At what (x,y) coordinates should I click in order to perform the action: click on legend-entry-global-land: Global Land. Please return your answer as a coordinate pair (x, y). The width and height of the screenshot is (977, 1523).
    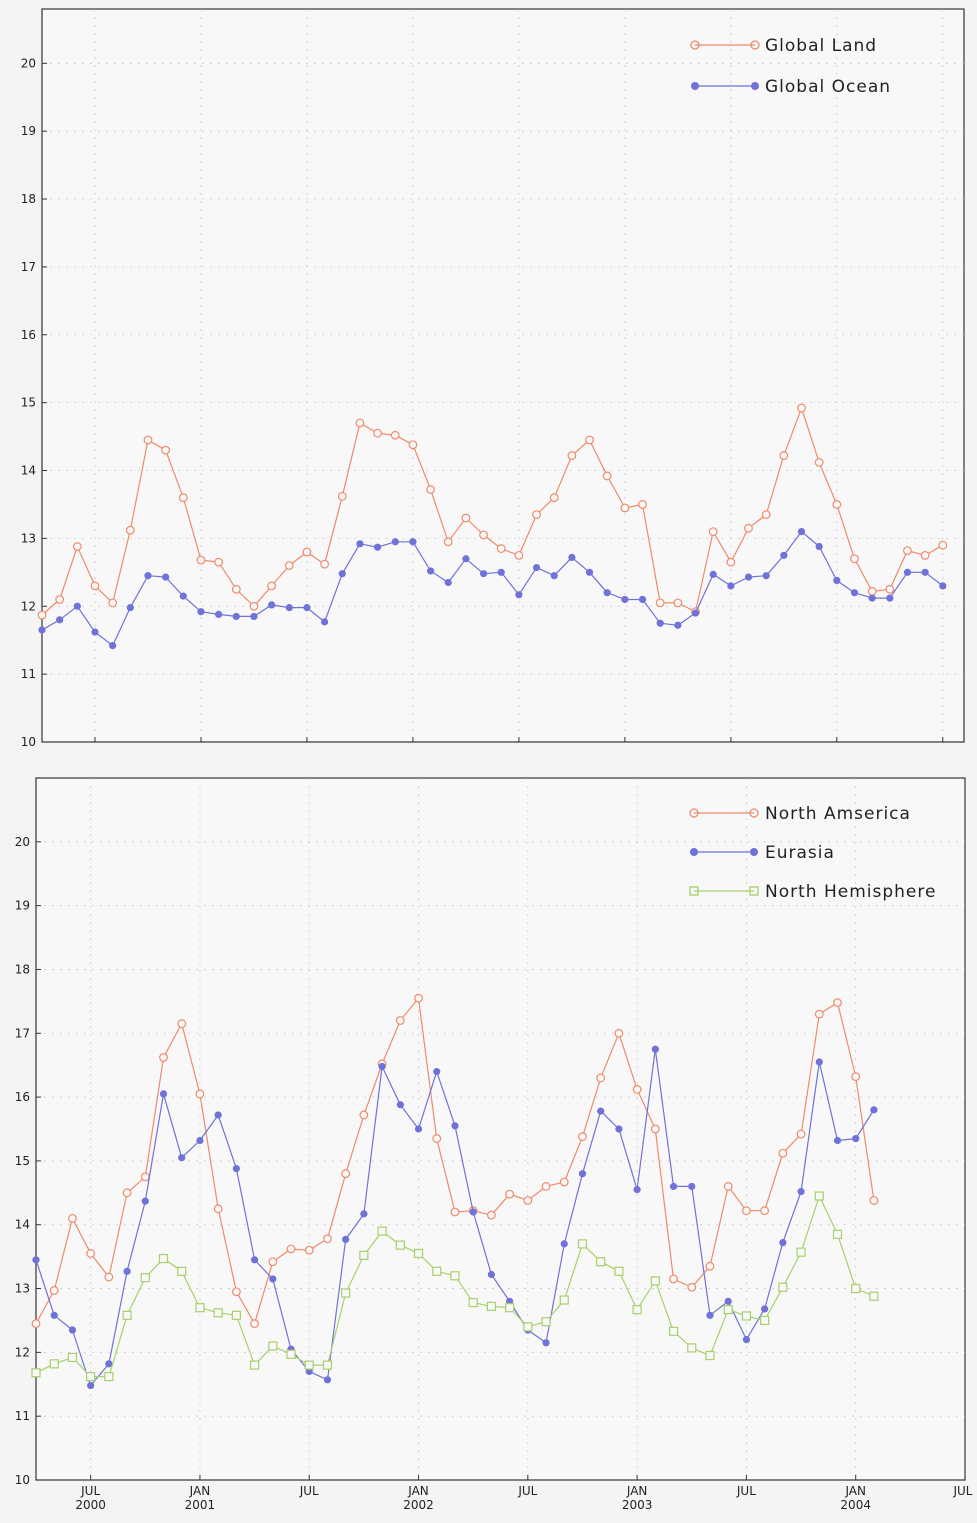
    Looking at the image, I should click on (783, 46).